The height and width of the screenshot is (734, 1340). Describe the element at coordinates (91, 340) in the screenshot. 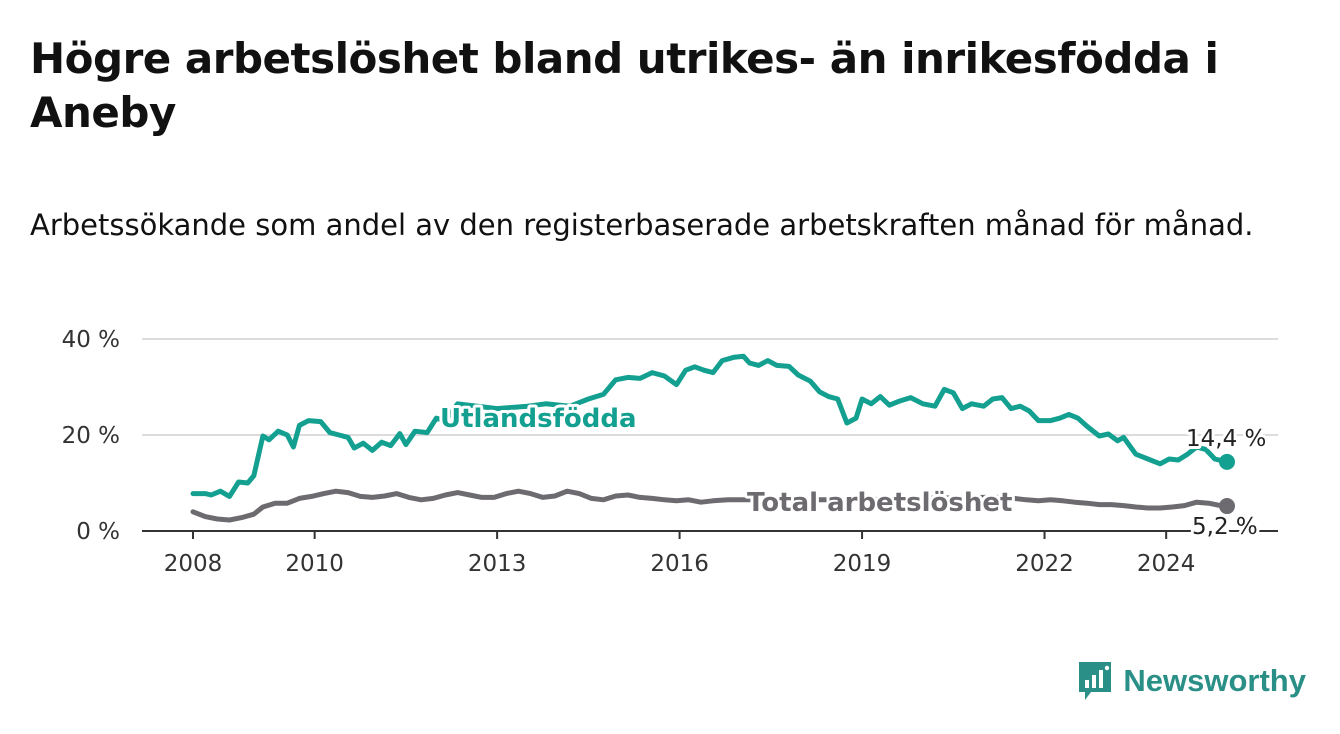

I see `y-tick-label: 40 %` at that location.